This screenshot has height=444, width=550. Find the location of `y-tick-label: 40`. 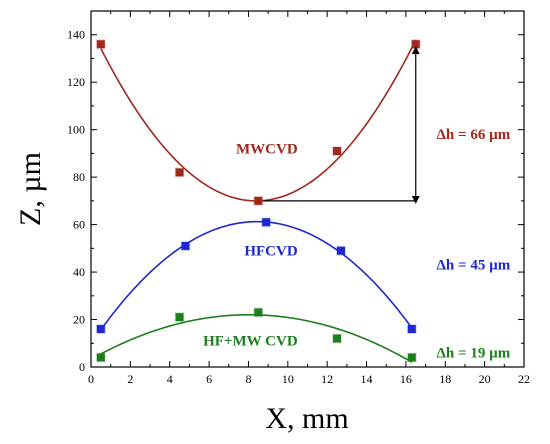

y-tick-label: 40 is located at coordinates (79, 272).